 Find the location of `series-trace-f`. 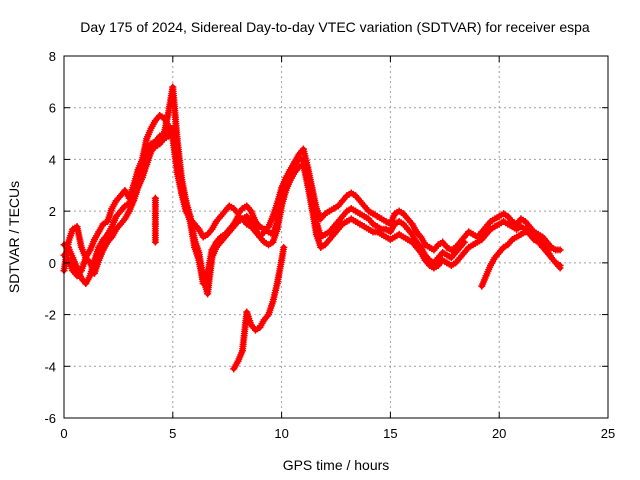

series-trace-f is located at coordinates (155, 220).